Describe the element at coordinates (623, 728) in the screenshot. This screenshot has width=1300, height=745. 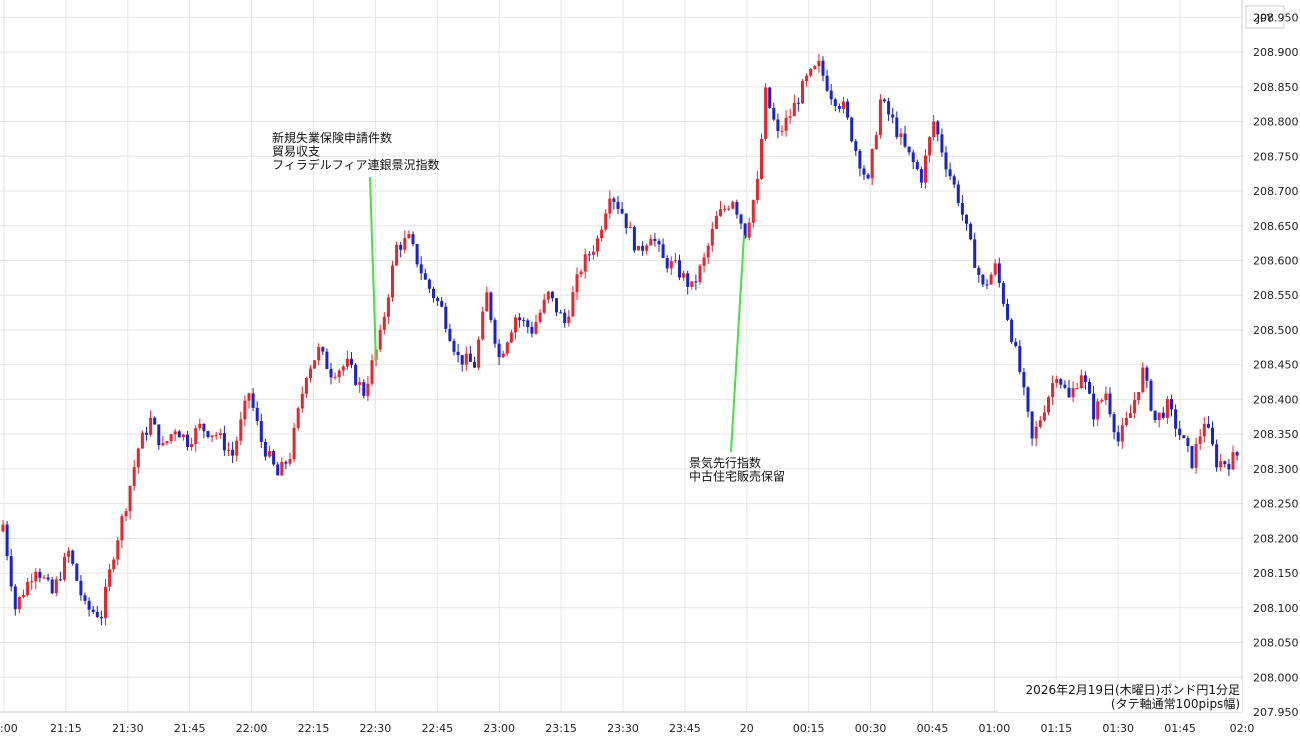
I see `x-tick-label: 23:30` at that location.